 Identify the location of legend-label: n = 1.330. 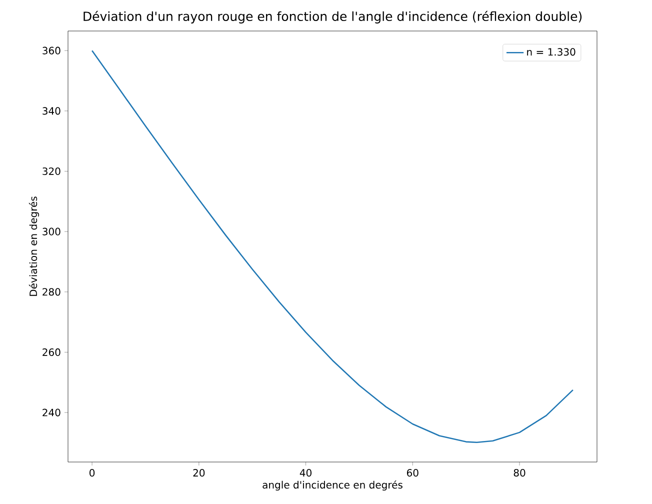
(551, 52).